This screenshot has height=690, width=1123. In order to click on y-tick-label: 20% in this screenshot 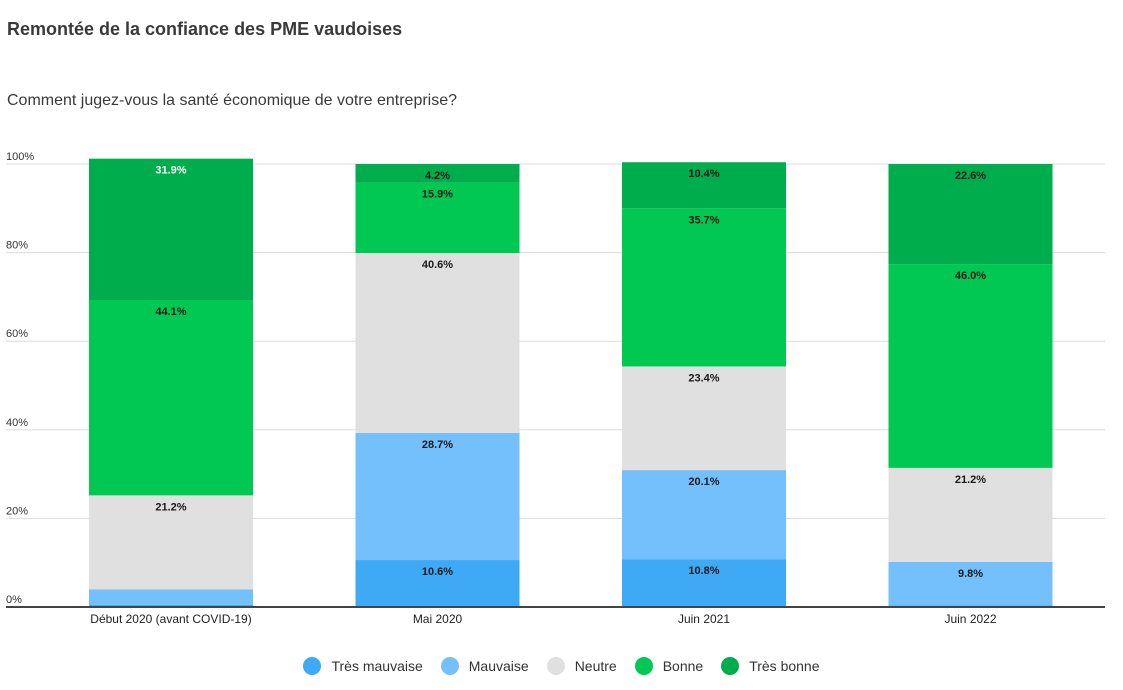, I will do `click(17, 511)`.